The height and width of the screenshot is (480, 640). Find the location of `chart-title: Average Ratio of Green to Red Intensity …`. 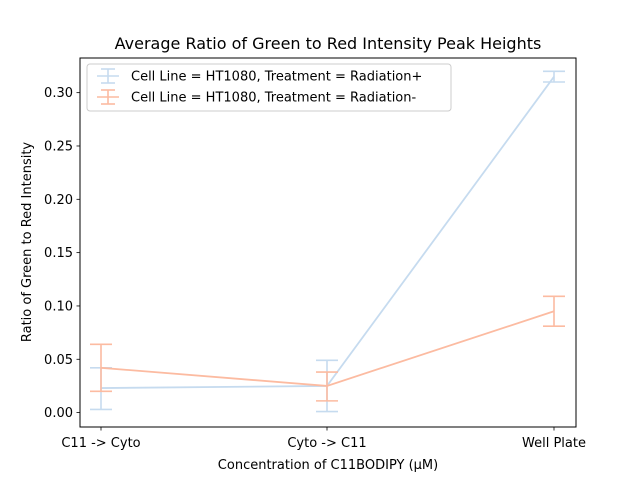

chart-title: Average Ratio of Green to Red Intensity … is located at coordinates (328, 43).